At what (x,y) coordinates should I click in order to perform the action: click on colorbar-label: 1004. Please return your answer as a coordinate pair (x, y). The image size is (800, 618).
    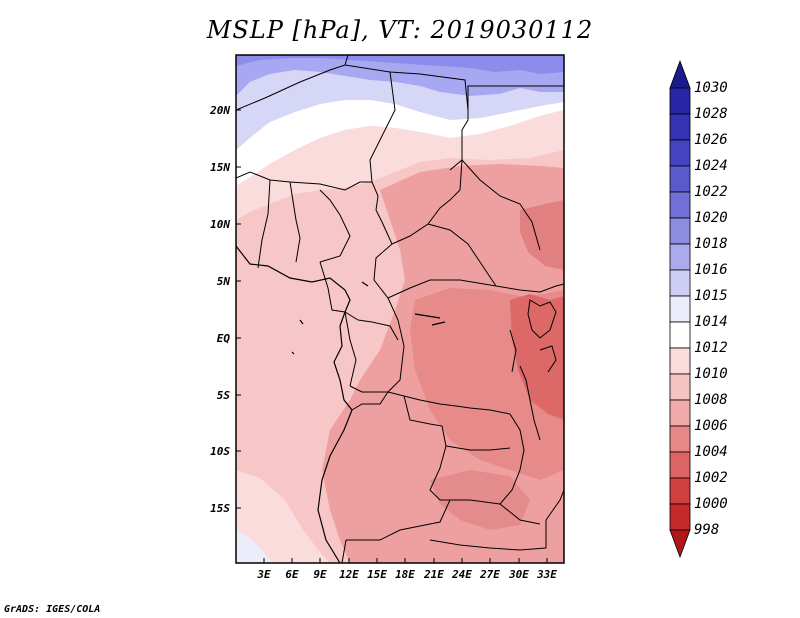
    Looking at the image, I should click on (711, 452).